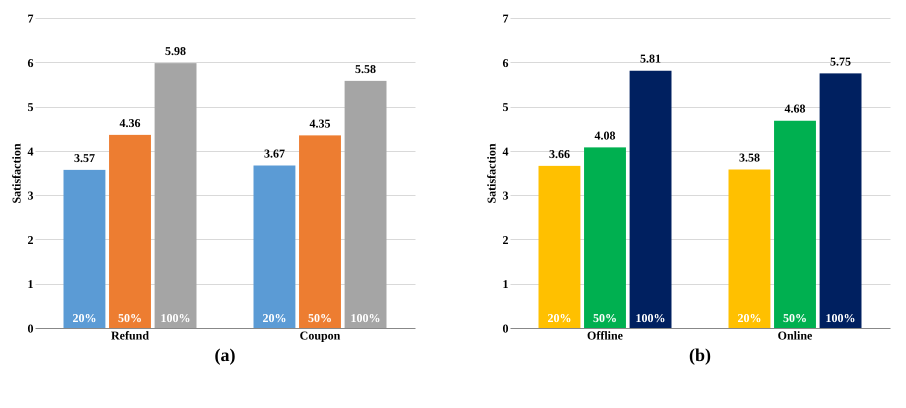  Describe the element at coordinates (175, 51) in the screenshot. I see `data-label: 5.98` at that location.